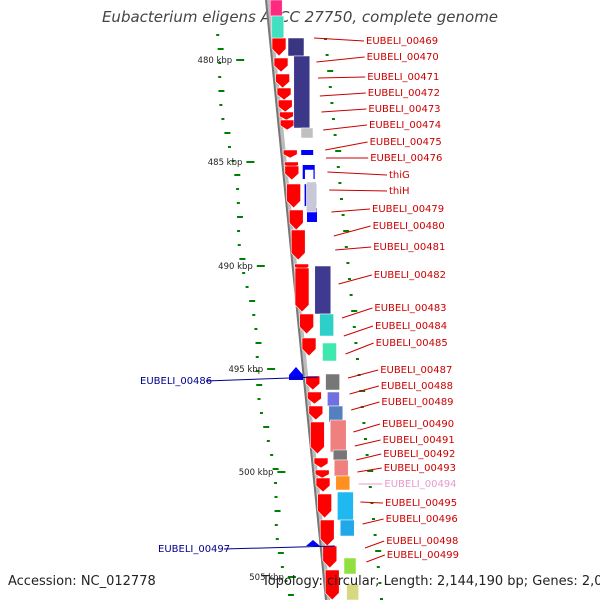 The image size is (600, 600). I want to click on gene-label: EUBELI_00495, so click(421, 503).